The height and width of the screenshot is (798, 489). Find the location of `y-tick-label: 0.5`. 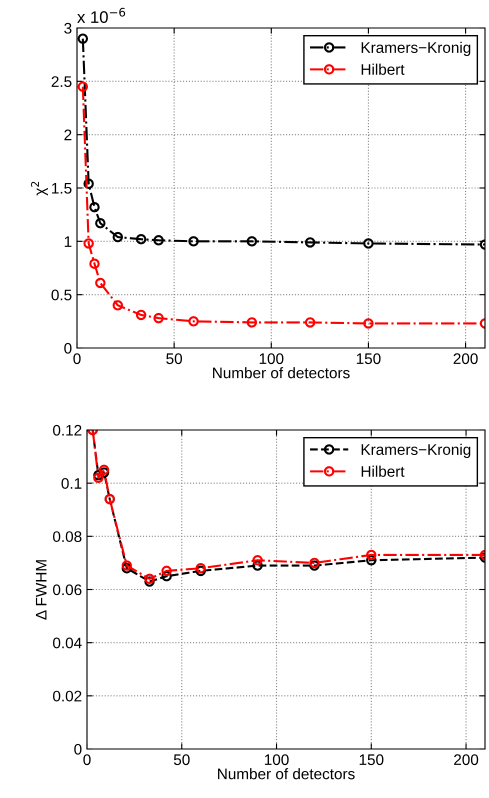

y-tick-label: 0.5 is located at coordinates (62, 295).